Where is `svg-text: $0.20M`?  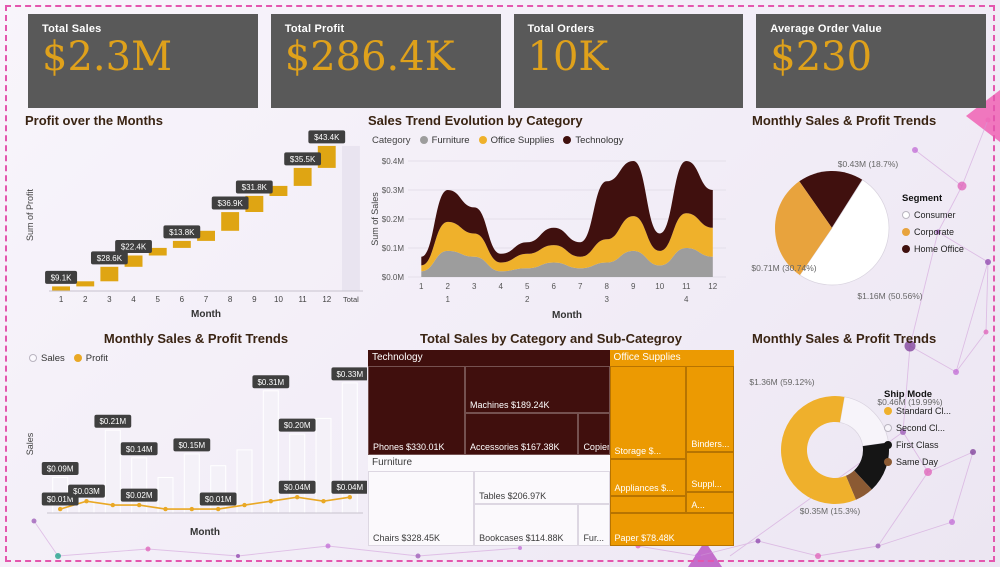 svg-text: $0.20M is located at coordinates (297, 425).